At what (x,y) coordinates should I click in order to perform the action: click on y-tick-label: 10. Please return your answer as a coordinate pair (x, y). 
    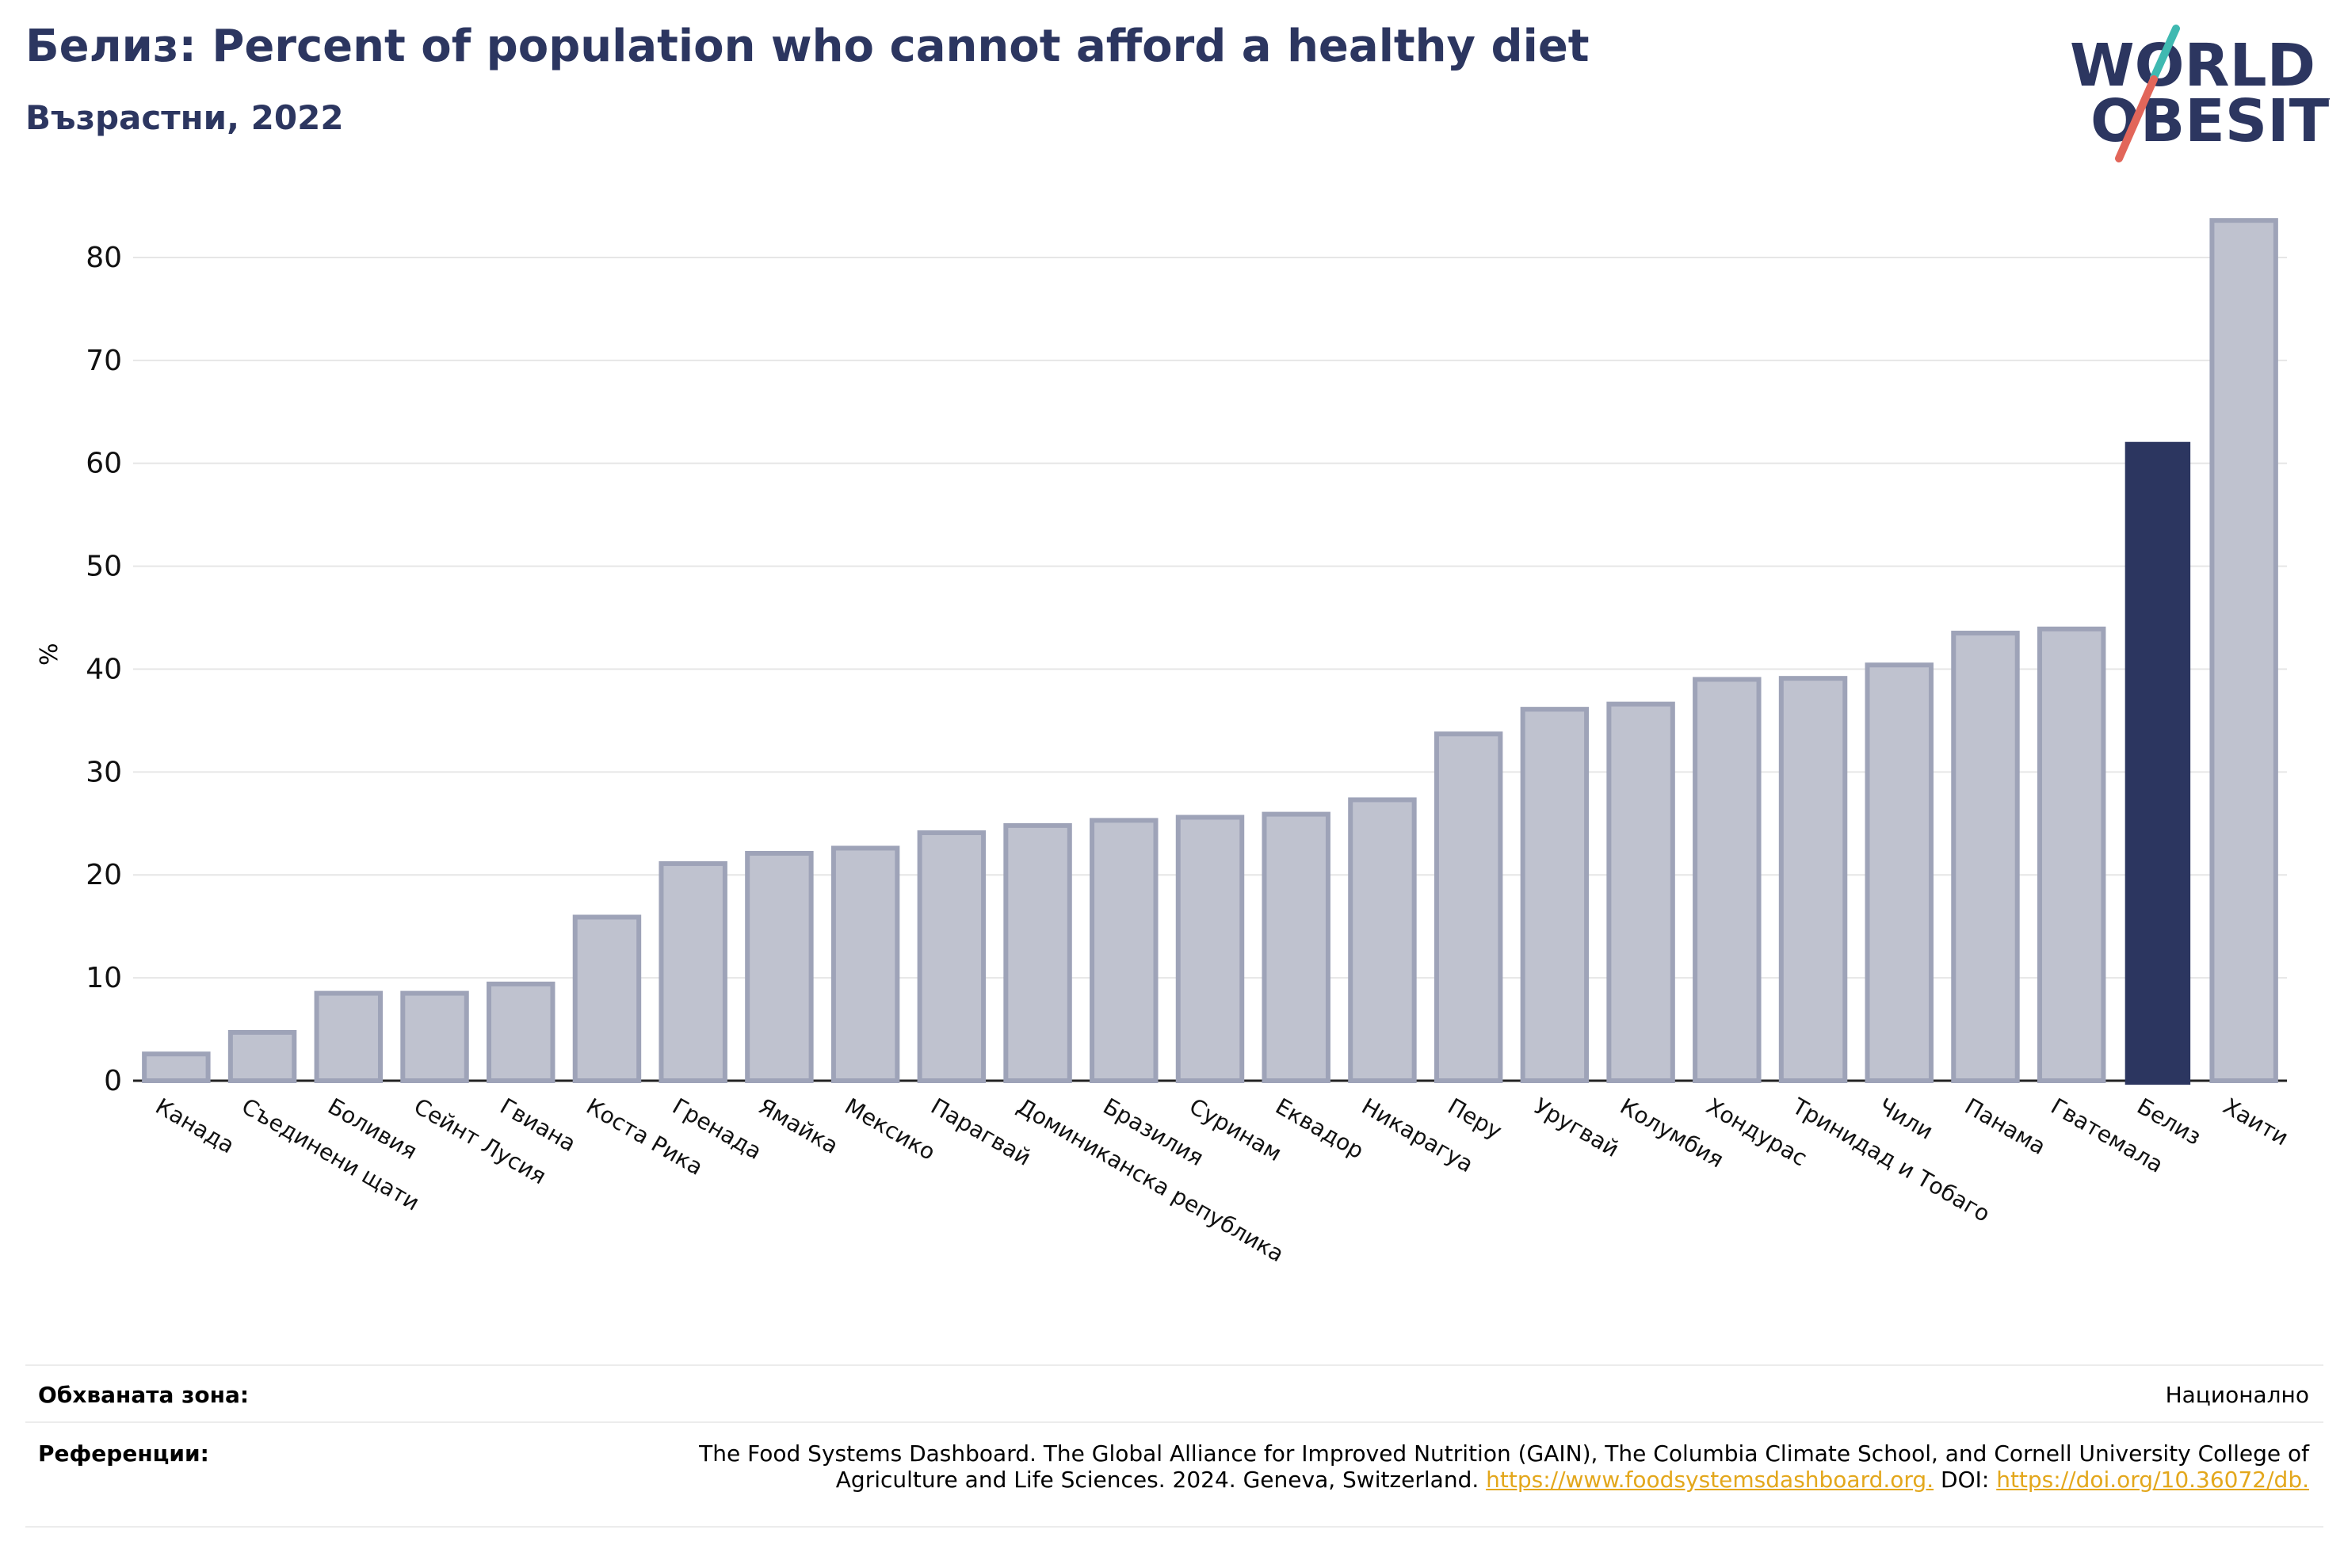
    Looking at the image, I should click on (104, 978).